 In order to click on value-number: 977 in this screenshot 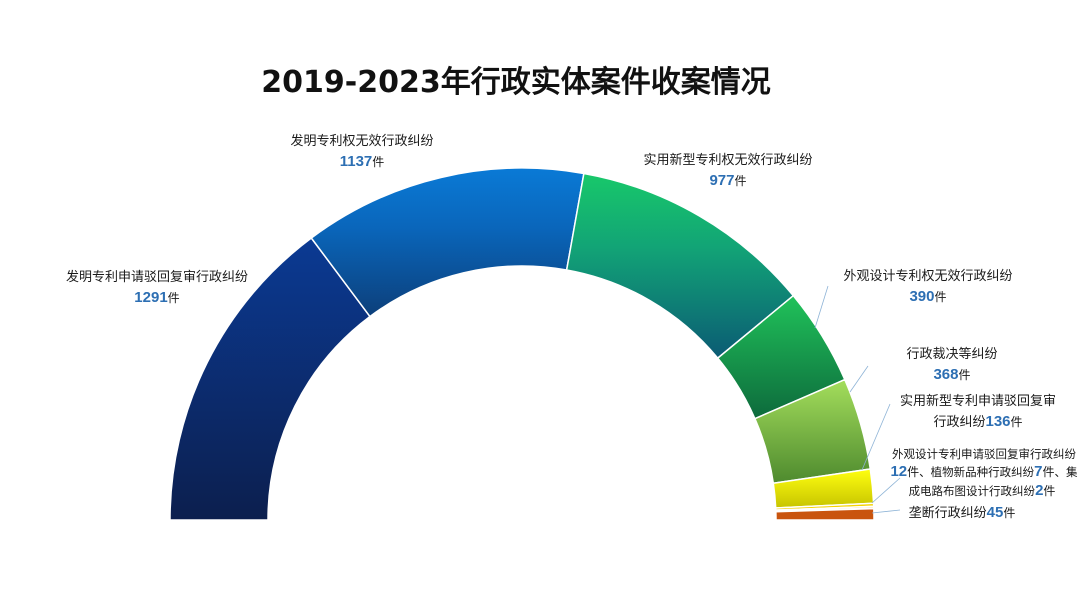, I will do `click(721, 180)`.